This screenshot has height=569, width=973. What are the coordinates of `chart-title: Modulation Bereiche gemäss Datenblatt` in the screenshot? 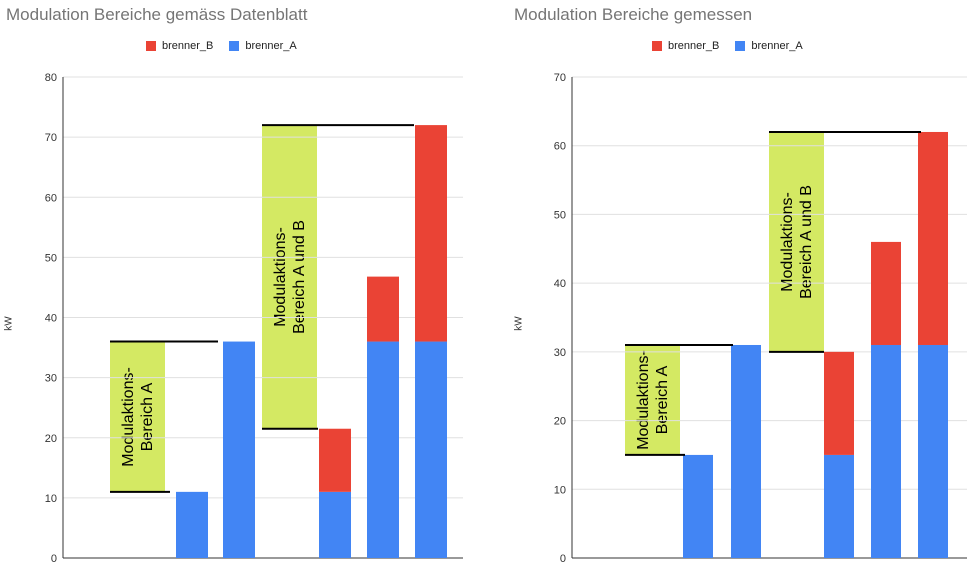 It's located at (157, 14).